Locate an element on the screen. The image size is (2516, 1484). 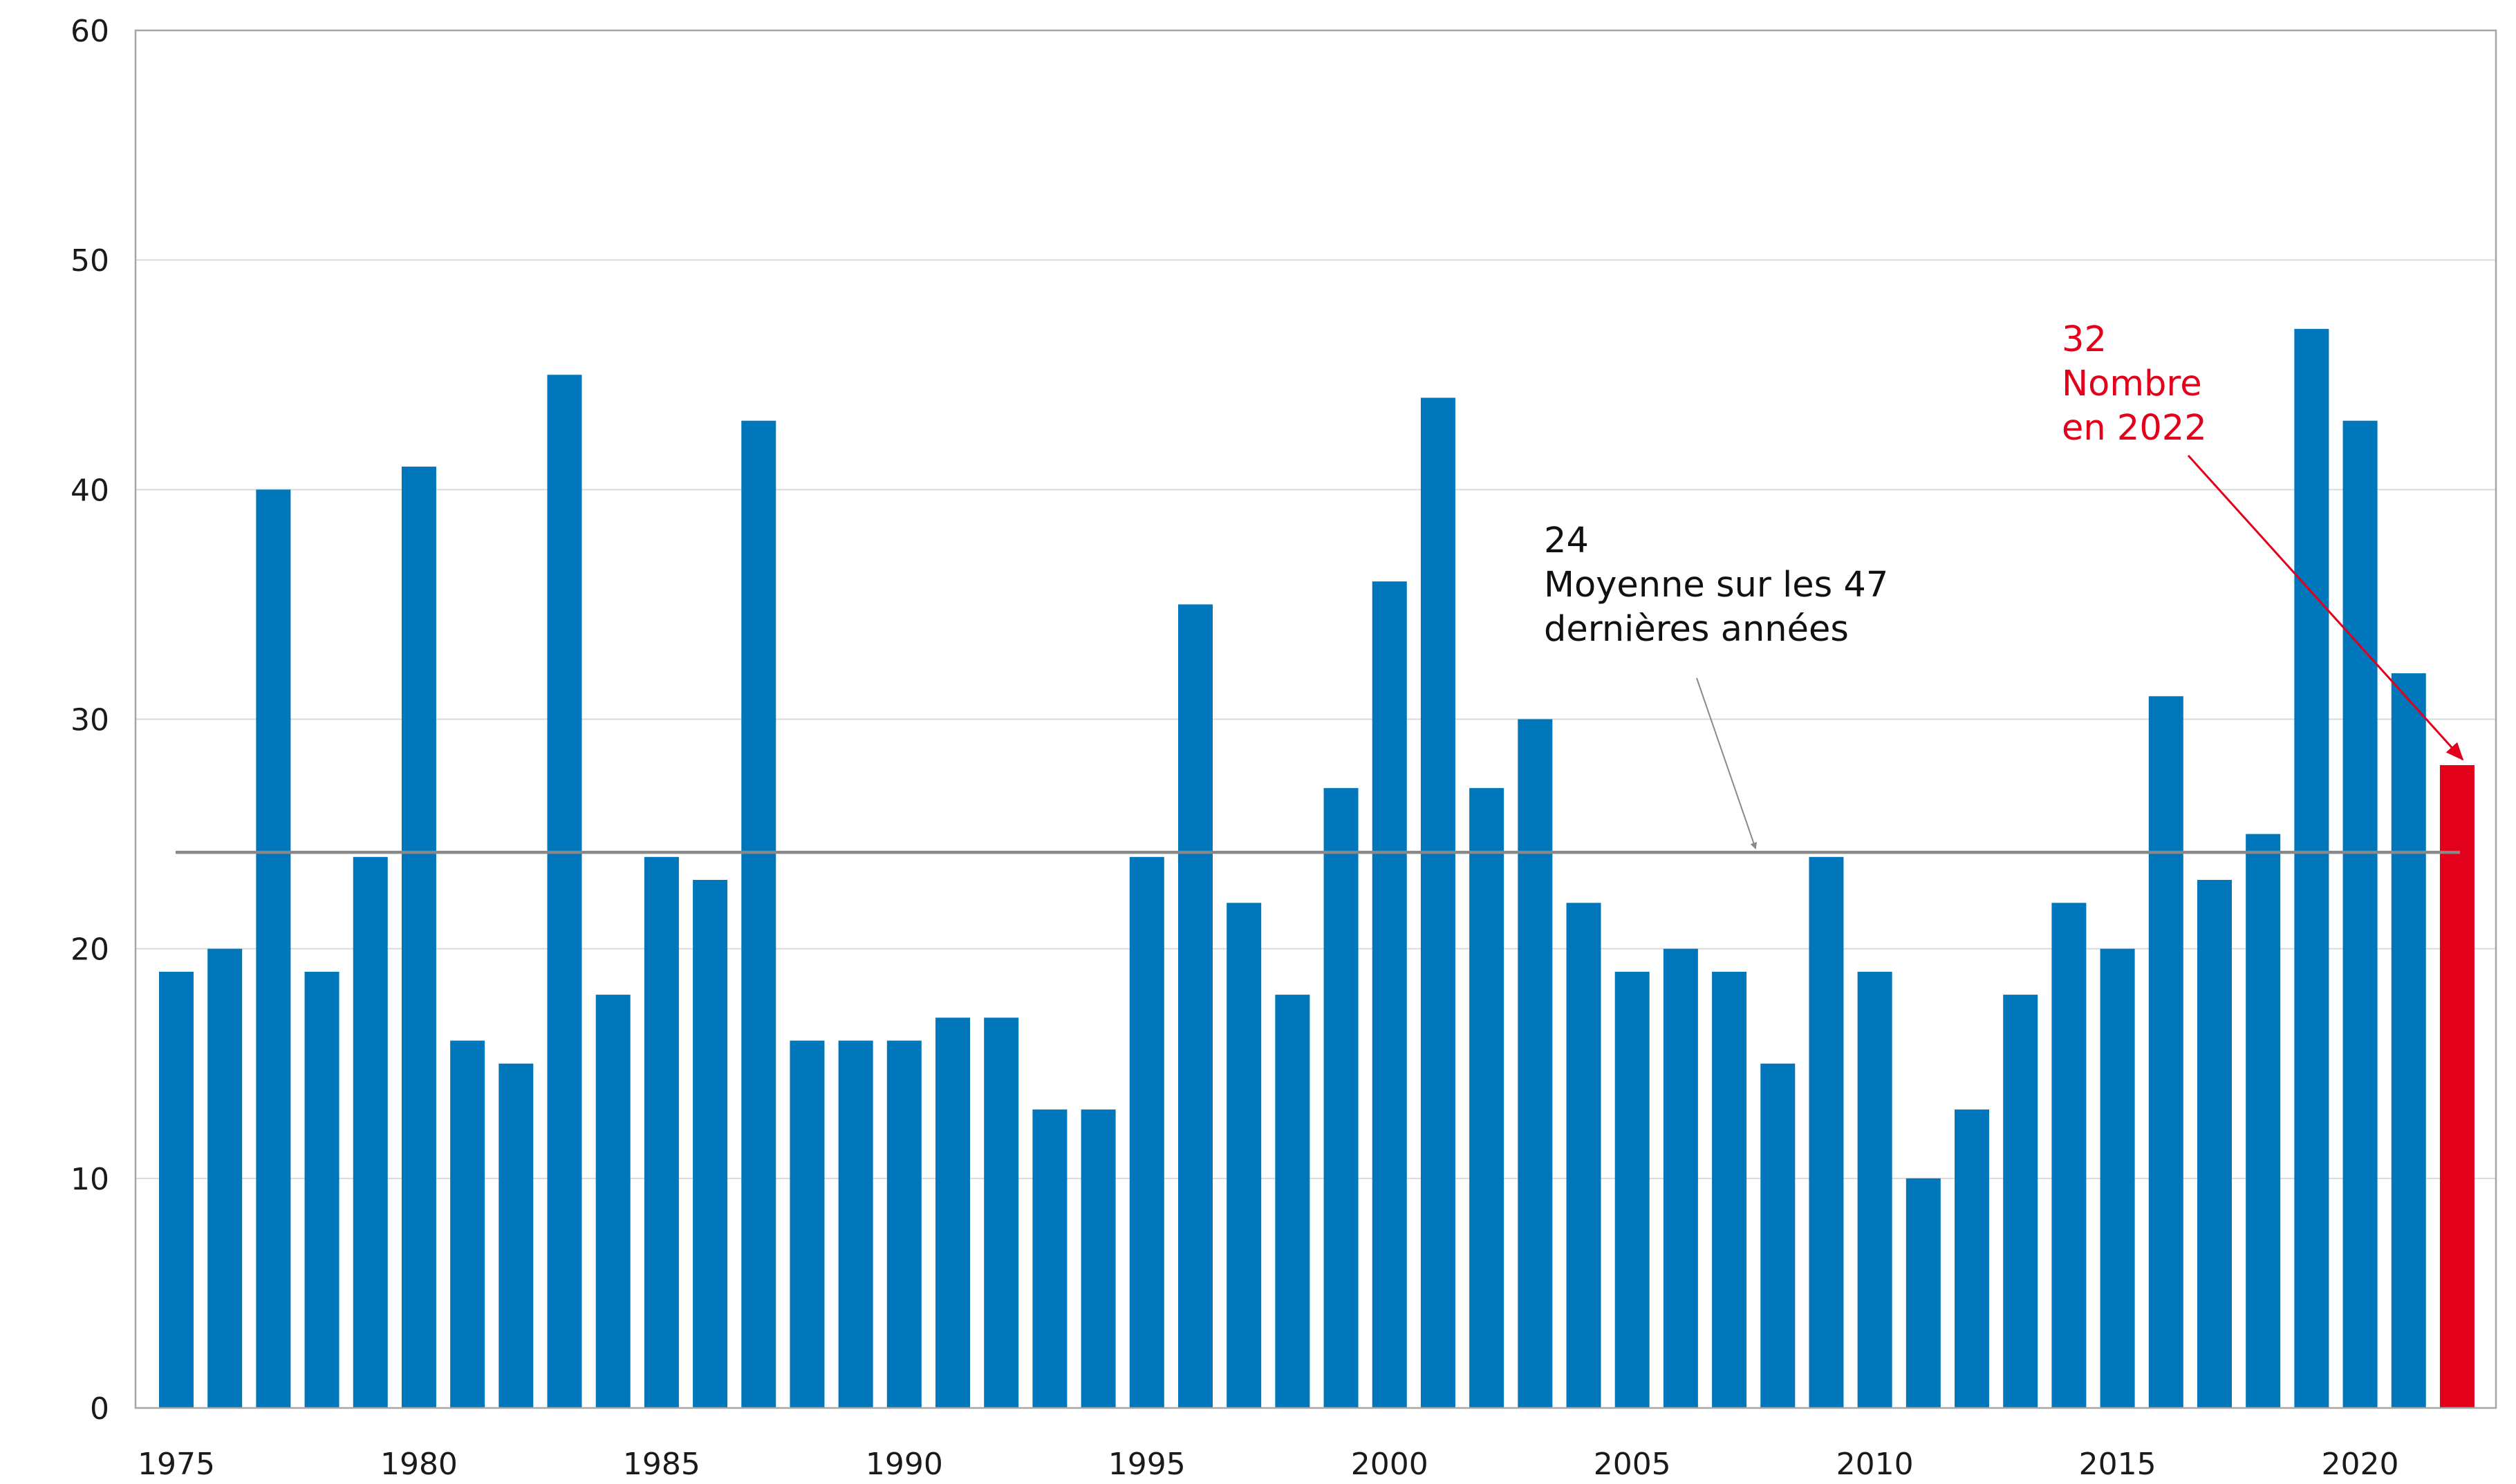
y-tick-label: 60 is located at coordinates (90, 31).